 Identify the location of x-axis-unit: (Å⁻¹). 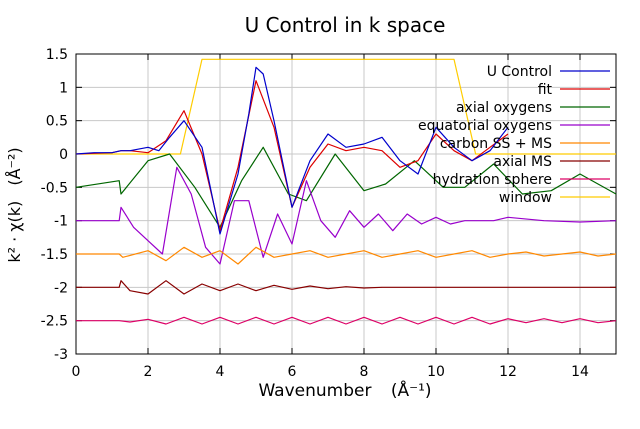
(411, 390).